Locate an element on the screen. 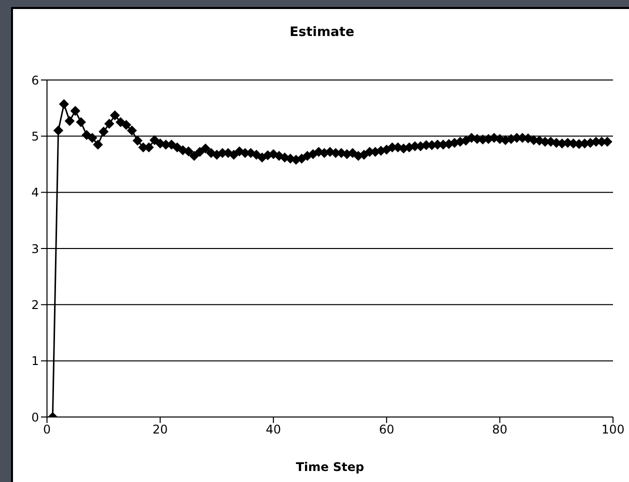  x-tick-label: 20 is located at coordinates (160, 429).